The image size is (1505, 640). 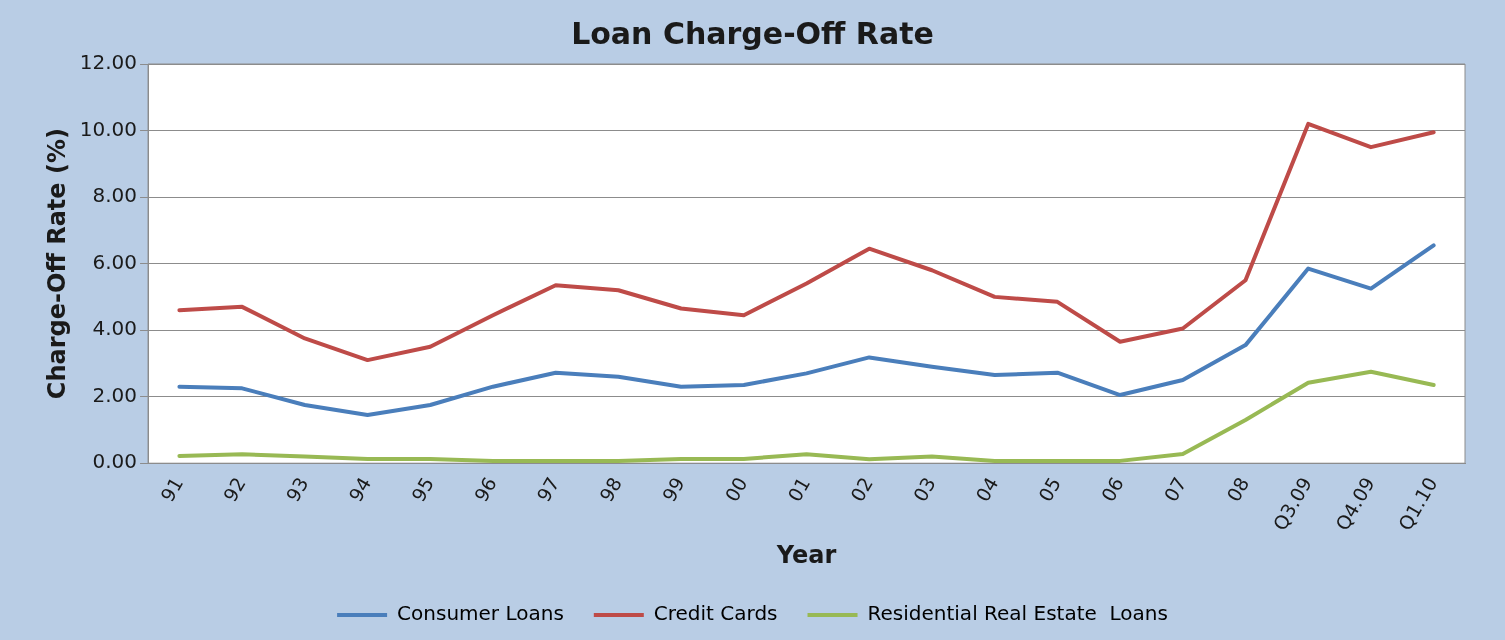 I want to click on x-tick-label: 99, so click(x=673, y=489).